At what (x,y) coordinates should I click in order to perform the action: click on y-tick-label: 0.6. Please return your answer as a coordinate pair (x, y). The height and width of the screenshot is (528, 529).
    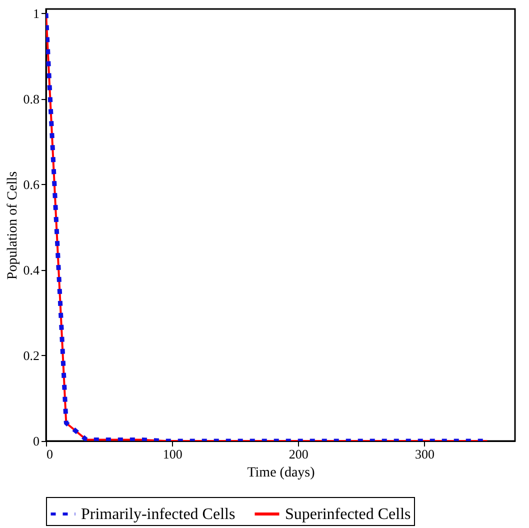
    Looking at the image, I should click on (31, 184).